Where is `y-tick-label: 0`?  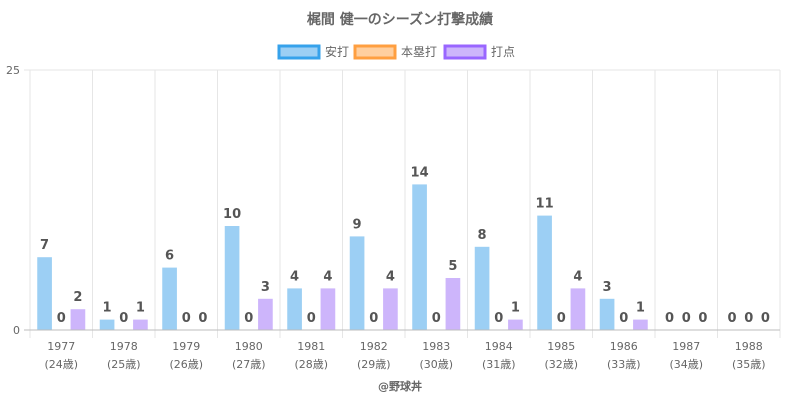 y-tick-label: 0 is located at coordinates (16, 330).